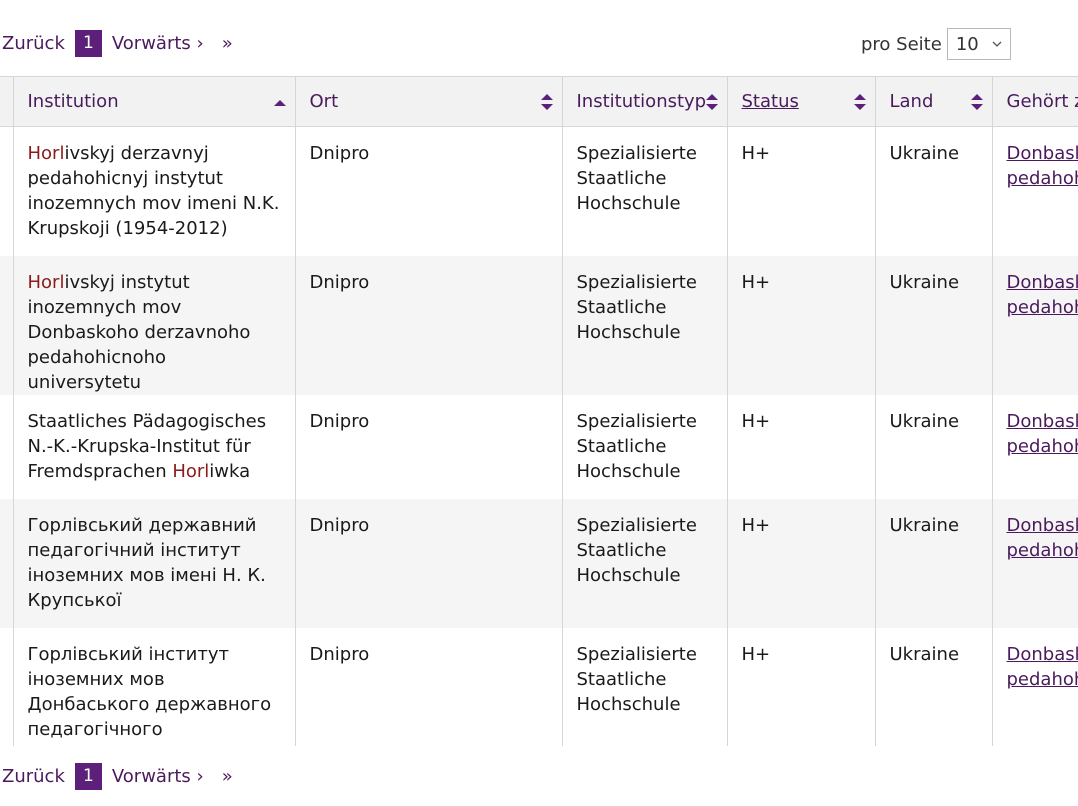 The width and height of the screenshot is (1078, 806). What do you see at coordinates (230, 471) in the screenshot?
I see `institution-name-suffix: iwka` at bounding box center [230, 471].